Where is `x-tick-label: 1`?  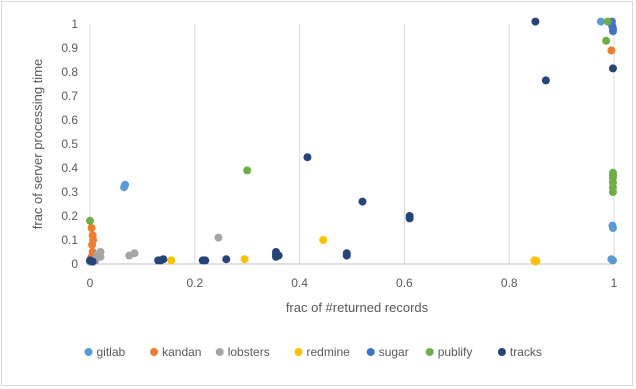
x-tick-label: 1 is located at coordinates (614, 283).